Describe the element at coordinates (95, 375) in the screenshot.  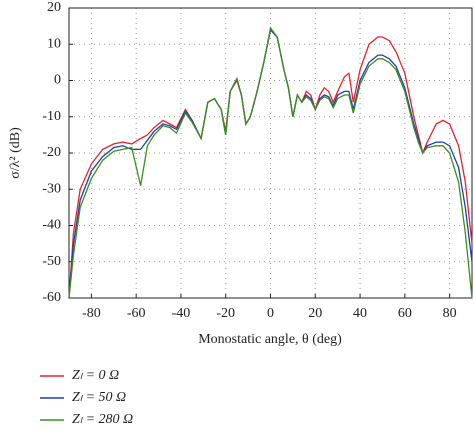
I see `legend-label: Zₗ = 0 Ω` at that location.